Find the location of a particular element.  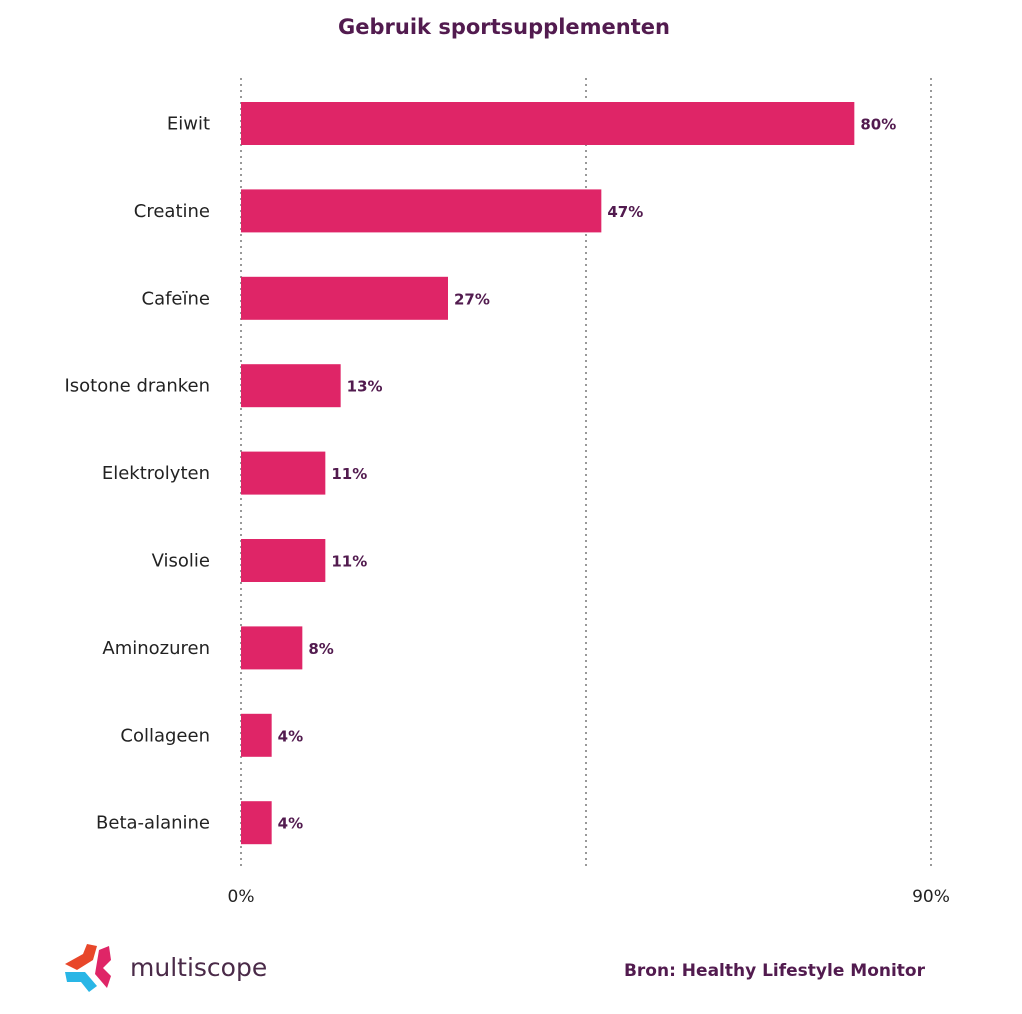

logo-orange-petal is located at coordinates (81, 957).